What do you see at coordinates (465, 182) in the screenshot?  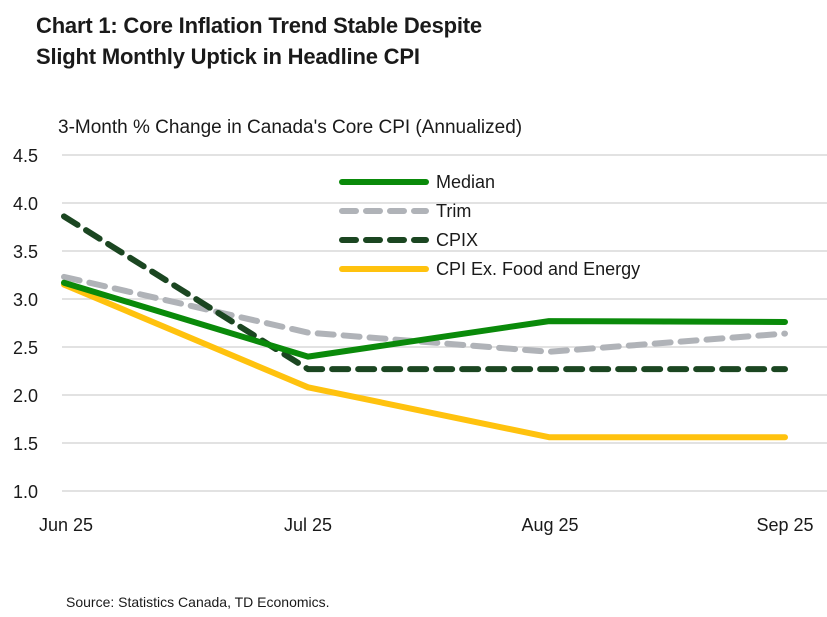 I see `legend-label: Median` at bounding box center [465, 182].